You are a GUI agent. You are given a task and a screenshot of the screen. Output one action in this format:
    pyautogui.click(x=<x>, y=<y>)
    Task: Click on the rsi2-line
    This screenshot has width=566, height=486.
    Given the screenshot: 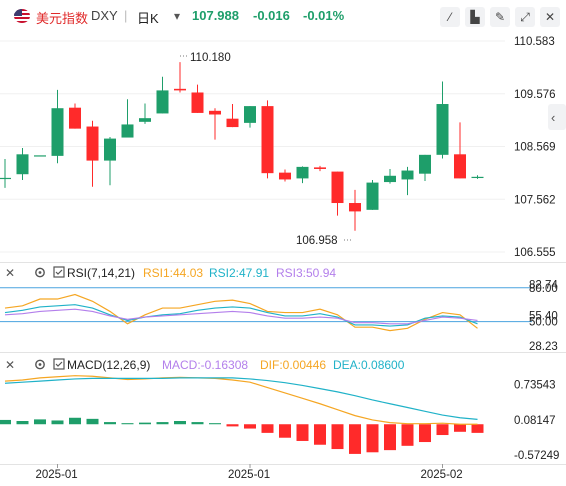 What is the action you would take?
    pyautogui.click(x=241, y=315)
    